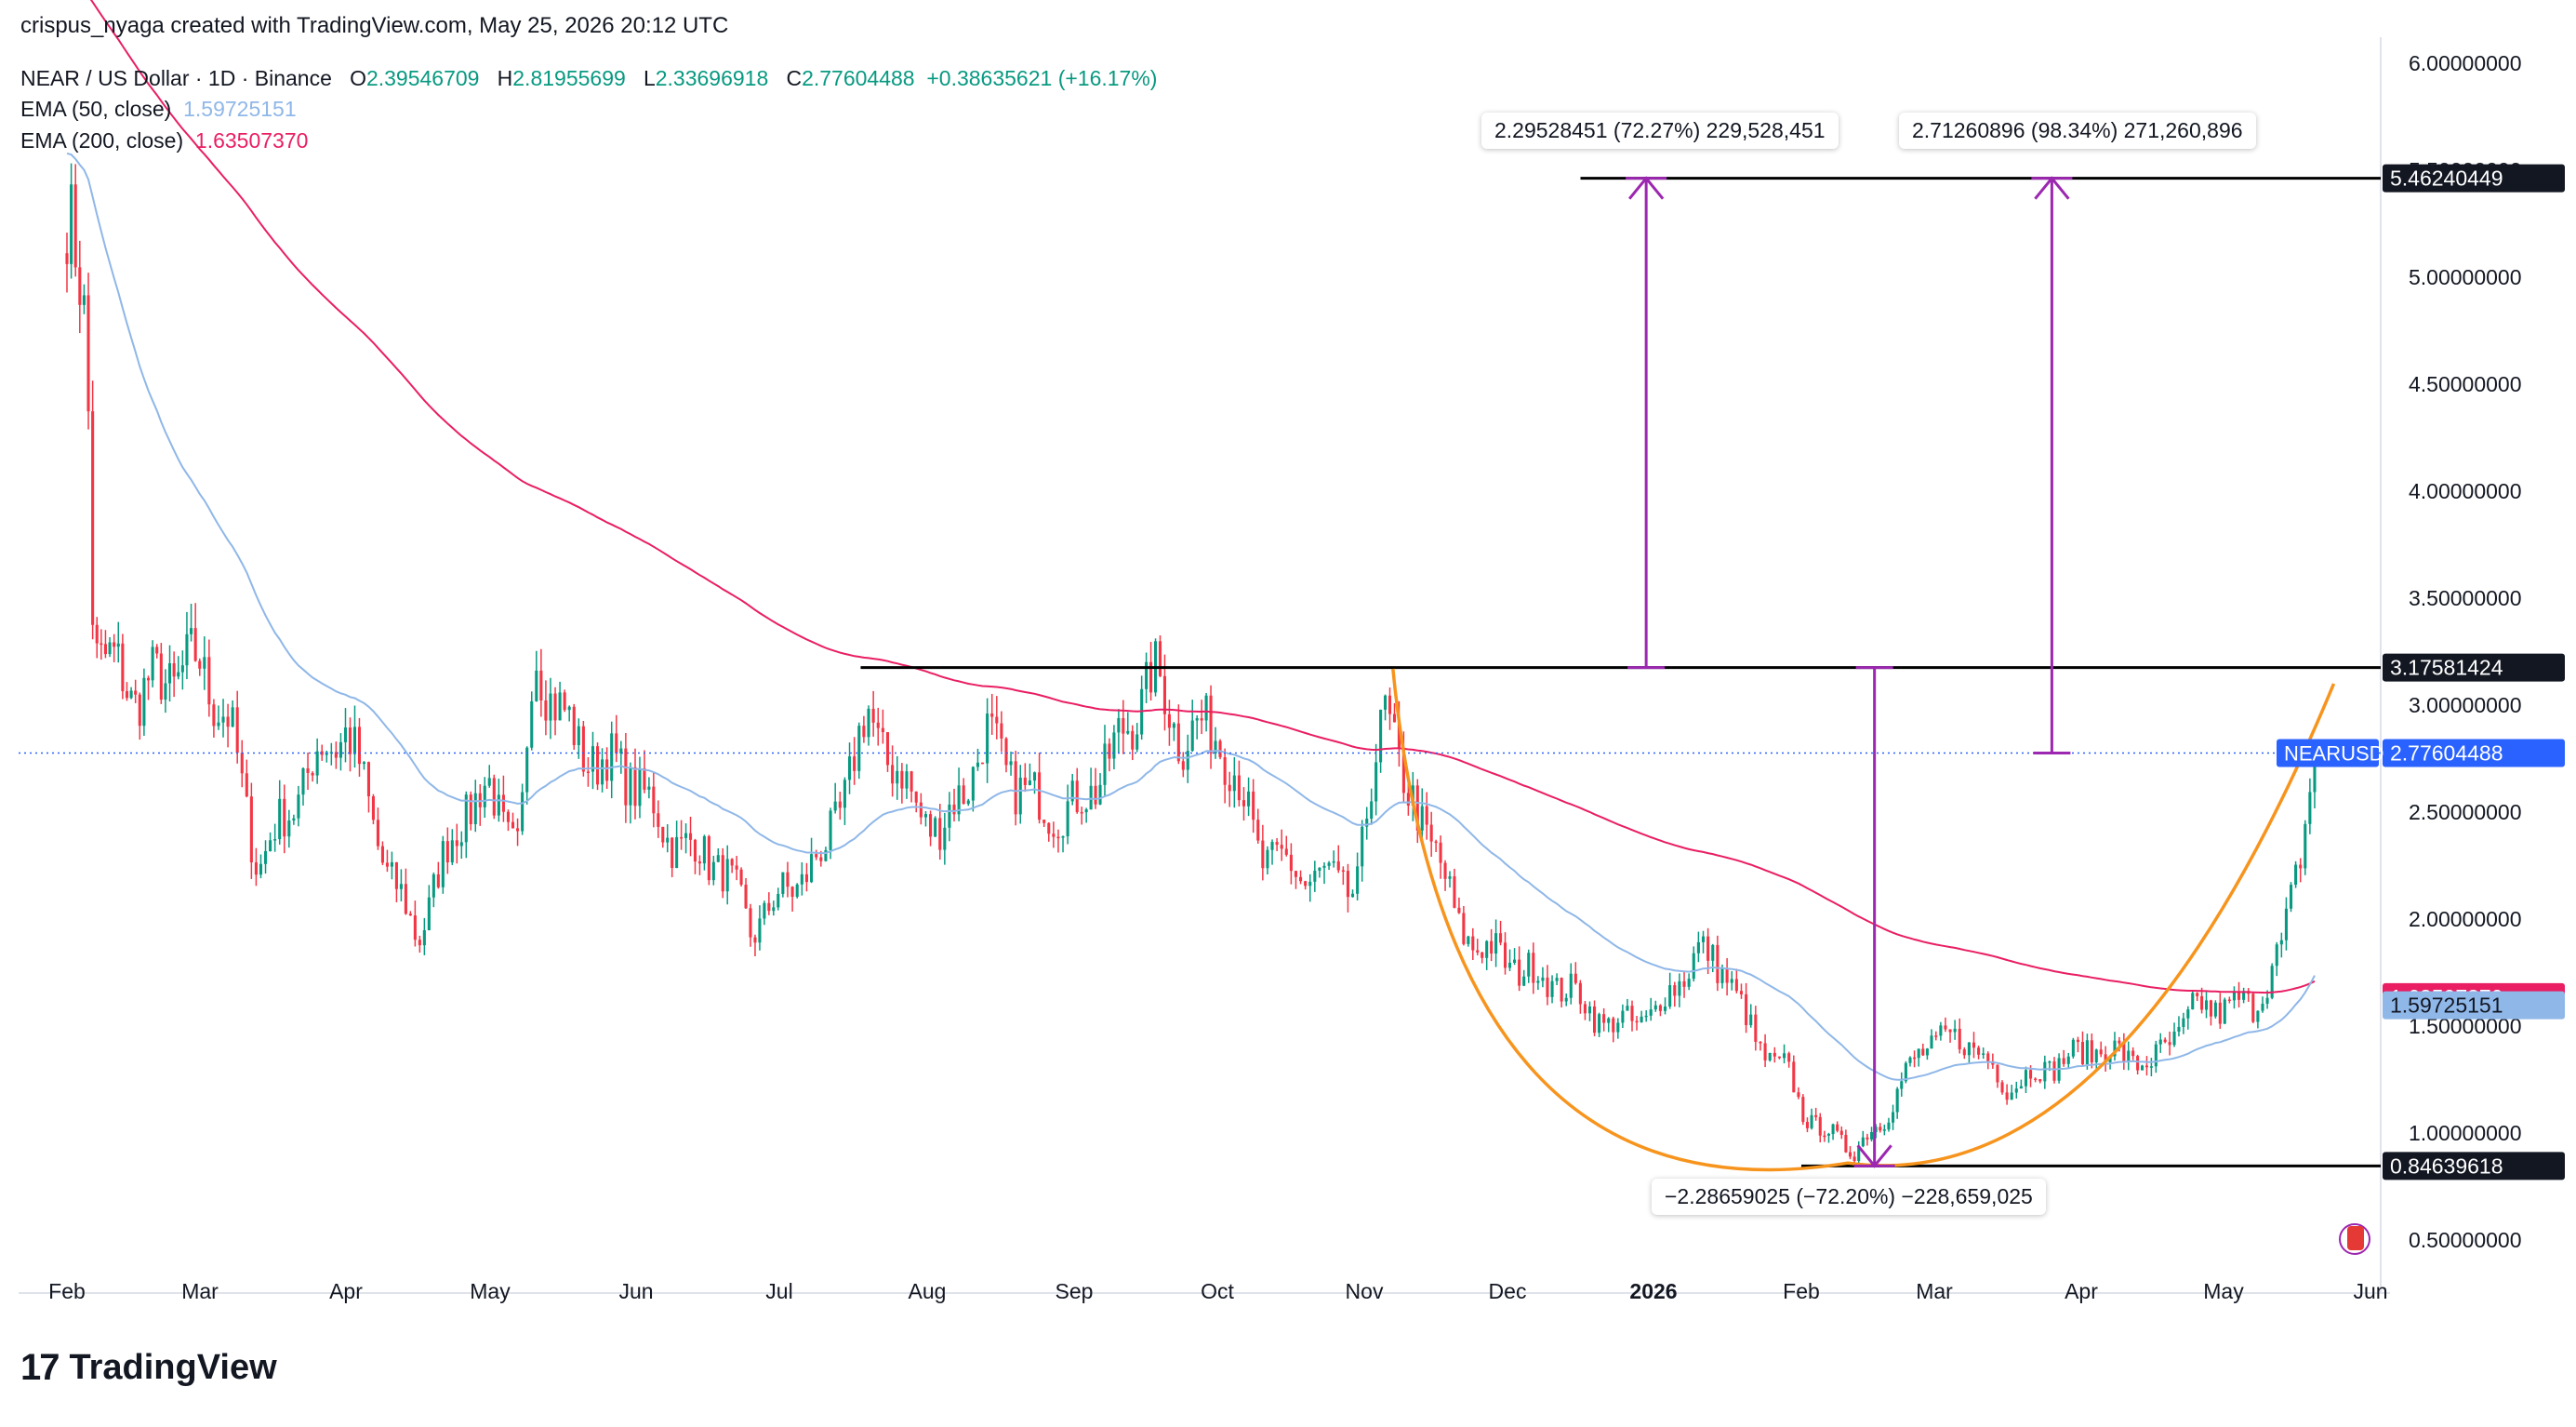 This screenshot has height=1427, width=2576. I want to click on ema50-legend: EMA (50, close) 1.59725151, so click(158, 109).